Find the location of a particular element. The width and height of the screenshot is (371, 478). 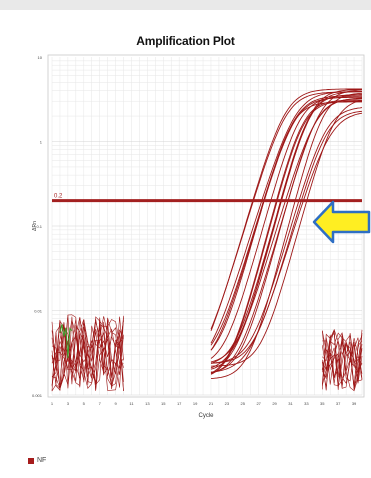

legend: NF is located at coordinates (37, 460).